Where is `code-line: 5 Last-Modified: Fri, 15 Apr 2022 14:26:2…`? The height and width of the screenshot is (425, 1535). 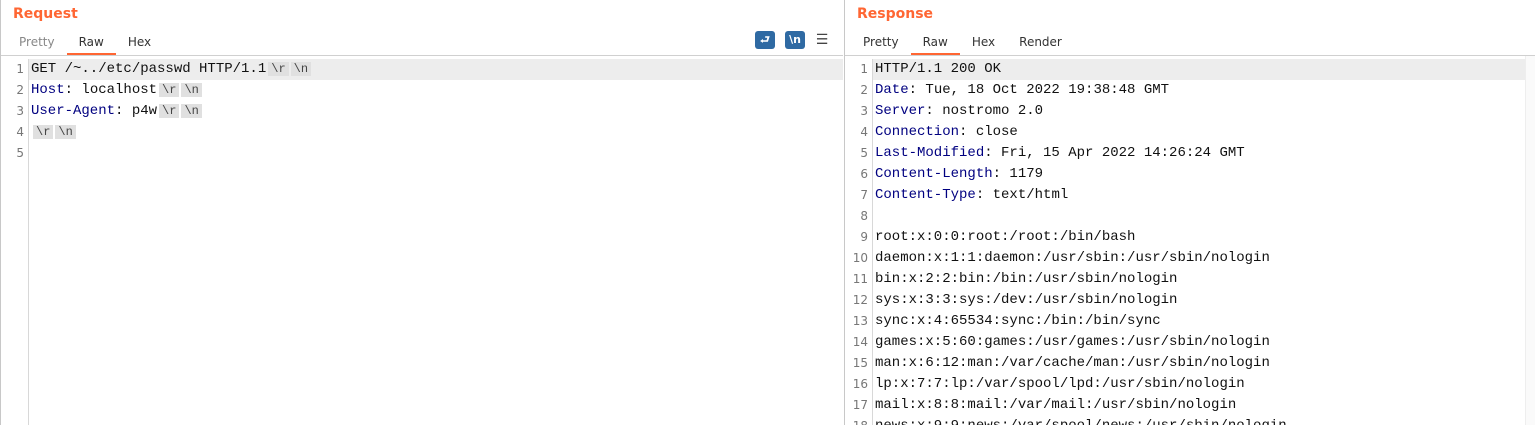
code-line: 5 Last-Modified: Fri, 15 Apr 2022 14:26:2… is located at coordinates (1190, 153).